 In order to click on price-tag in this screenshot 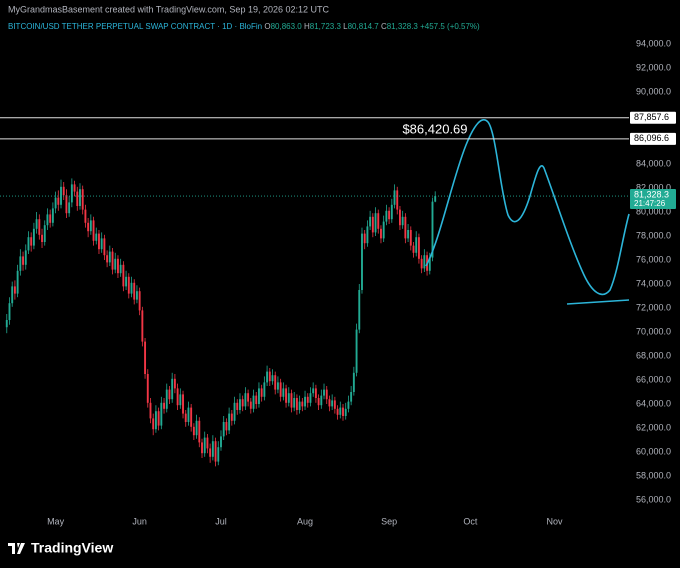, I will do `click(653, 138)`.